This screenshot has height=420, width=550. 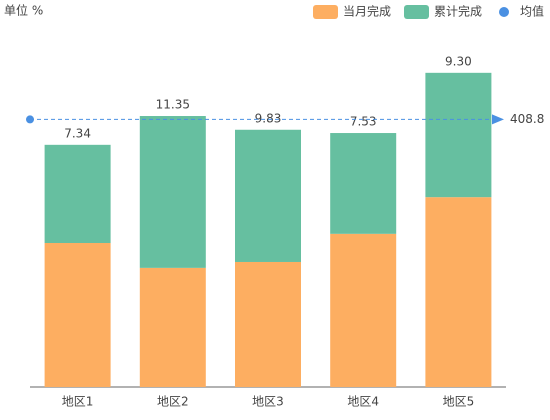 What do you see at coordinates (363, 122) in the screenshot?
I see `bar-label: 7.53` at bounding box center [363, 122].